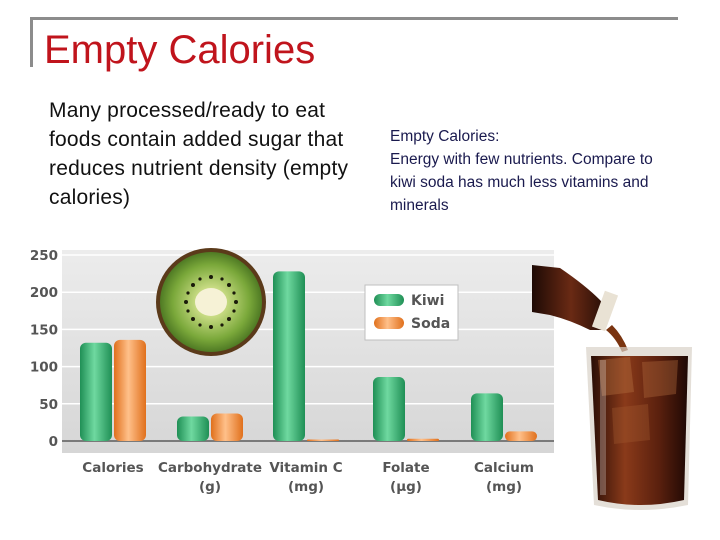 Image resolution: width=720 pixels, height=540 pixels. I want to click on legend-label-soda: Soda, so click(430, 324).